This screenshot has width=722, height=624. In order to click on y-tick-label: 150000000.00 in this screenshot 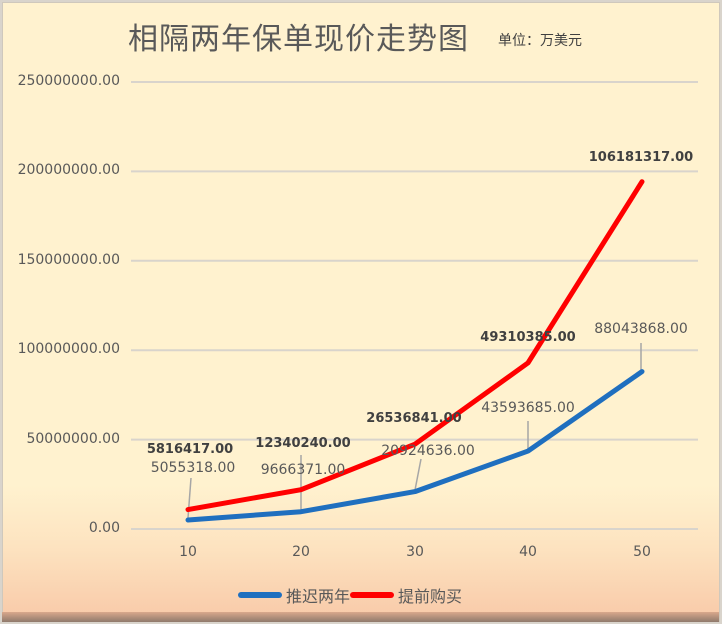, I will do `click(68, 260)`.